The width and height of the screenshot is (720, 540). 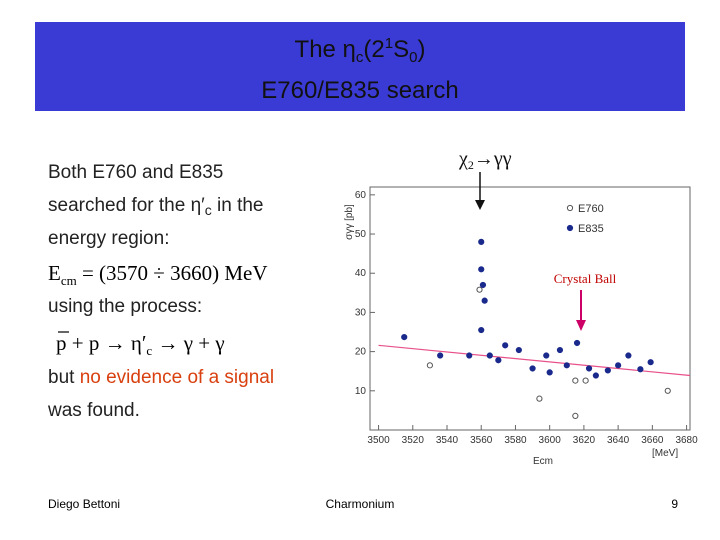 What do you see at coordinates (413, 57) in the screenshot?
I see `title-part: 0` at bounding box center [413, 57].